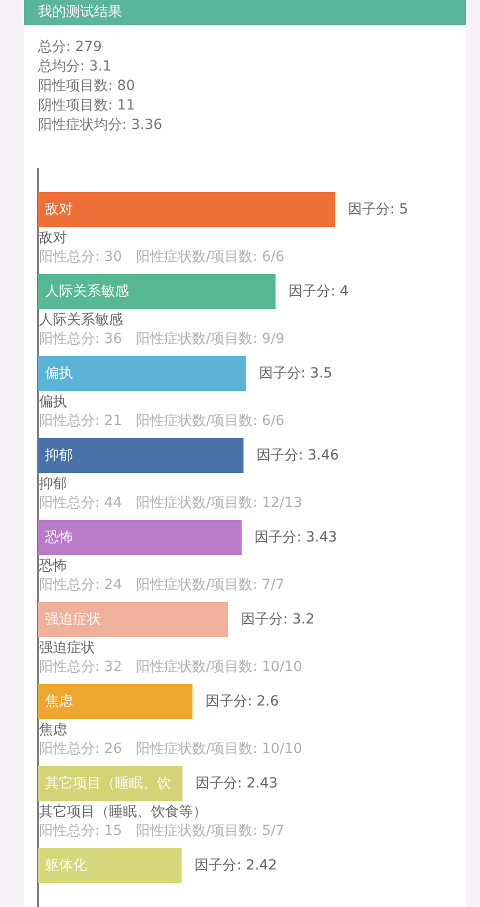 Image resolution: width=480 pixels, height=907 pixels. I want to click on data-label: 因子分: 2.6, so click(242, 701).